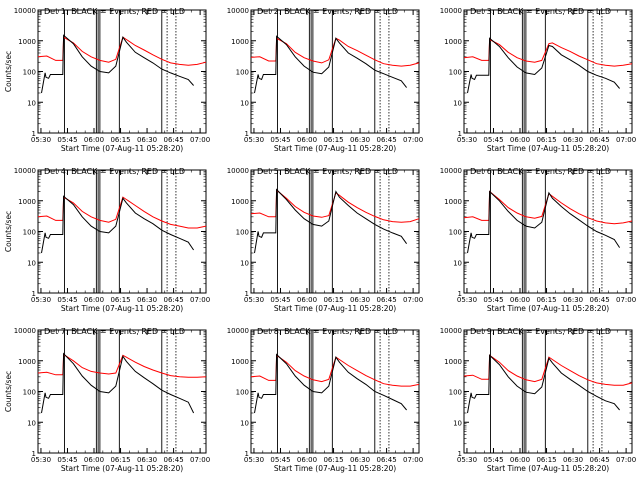 The image size is (640, 485). What do you see at coordinates (540, 331) in the screenshot?
I see `chart-title: Det 9: BLACK = Events, RED = LLD` at bounding box center [540, 331].